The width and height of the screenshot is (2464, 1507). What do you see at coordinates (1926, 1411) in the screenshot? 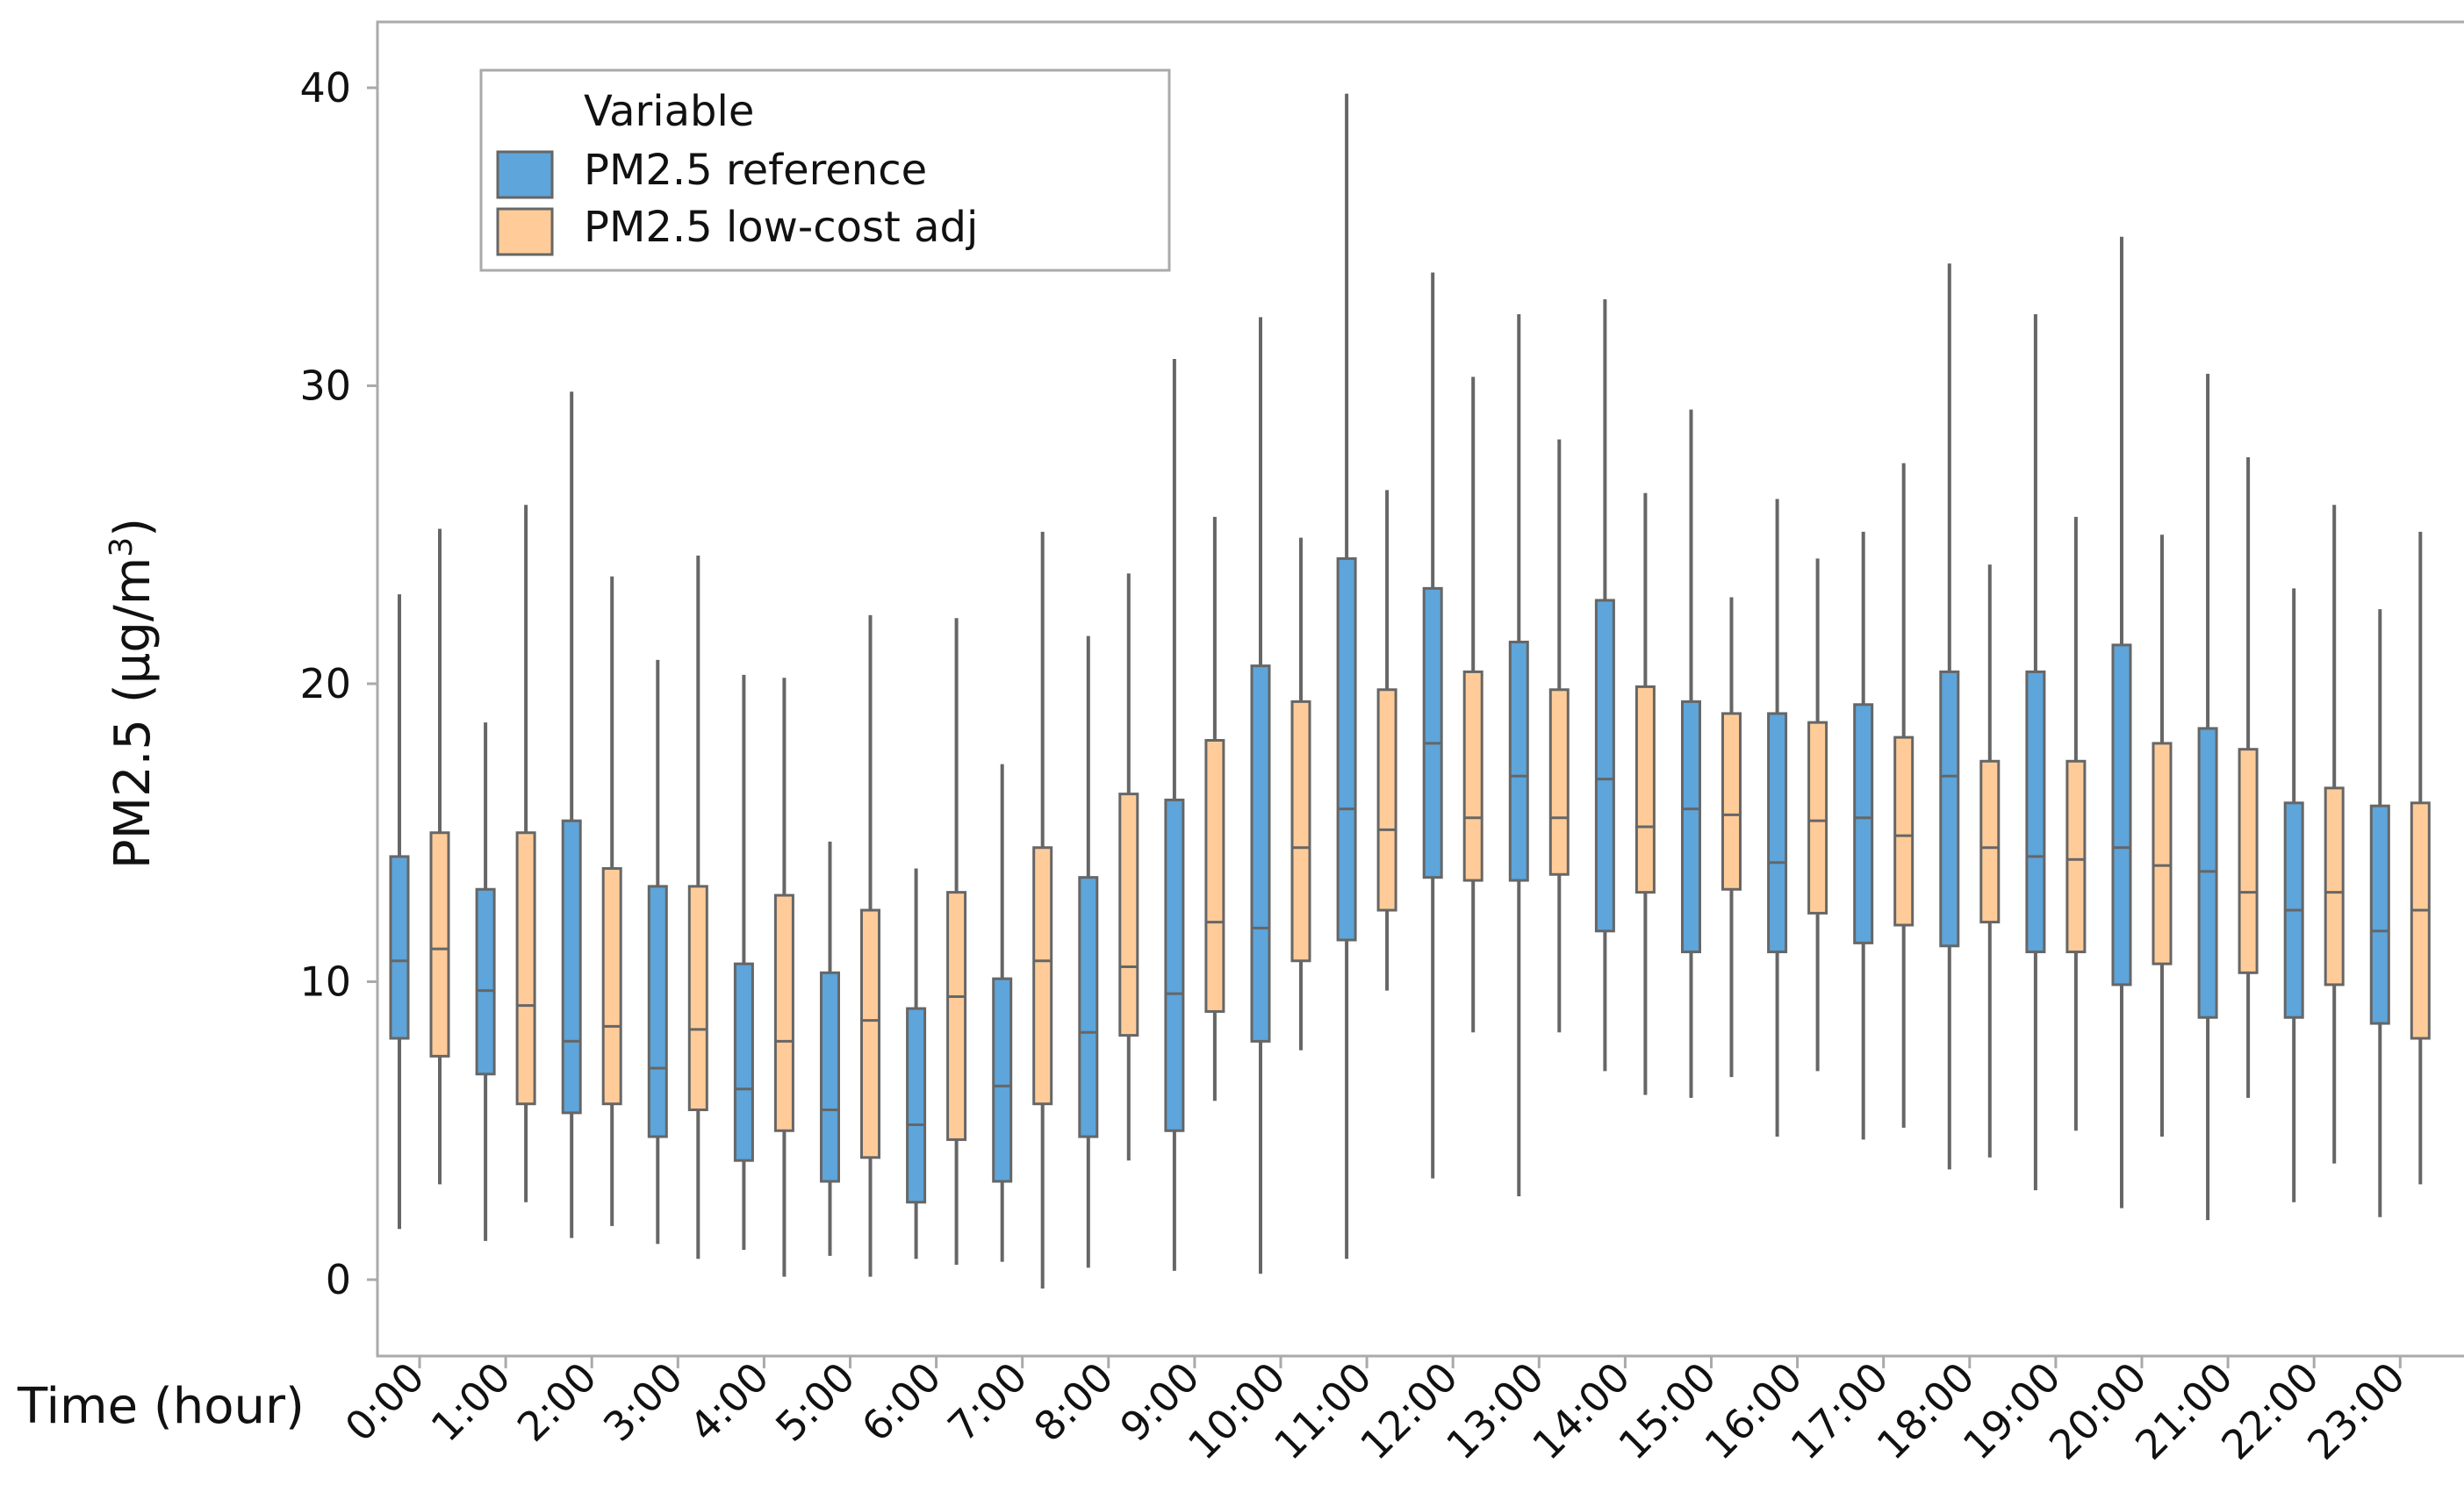
I see `x-tick-label: 18:00` at bounding box center [1926, 1411].